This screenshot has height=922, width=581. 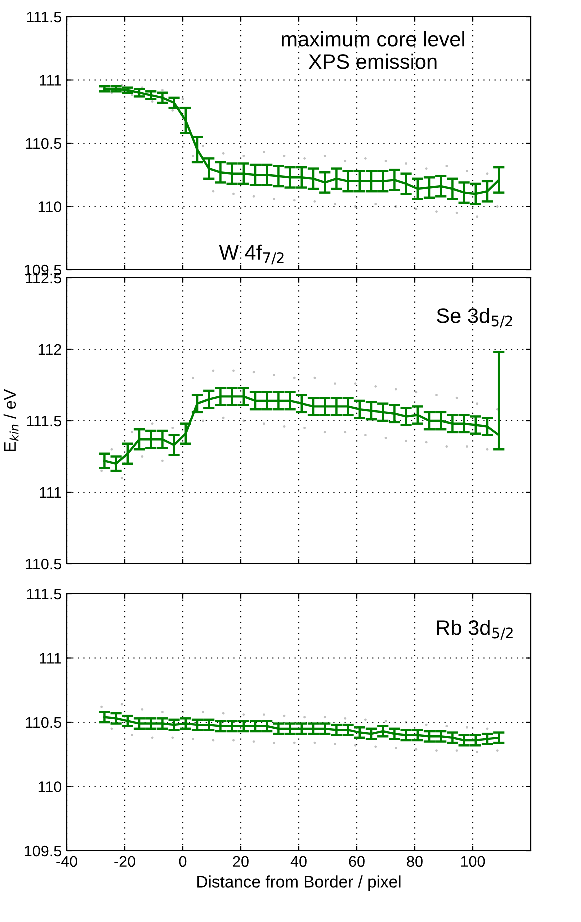 I want to click on y-axis-title: E$_{kin}$ / eV, so click(x=11, y=420).